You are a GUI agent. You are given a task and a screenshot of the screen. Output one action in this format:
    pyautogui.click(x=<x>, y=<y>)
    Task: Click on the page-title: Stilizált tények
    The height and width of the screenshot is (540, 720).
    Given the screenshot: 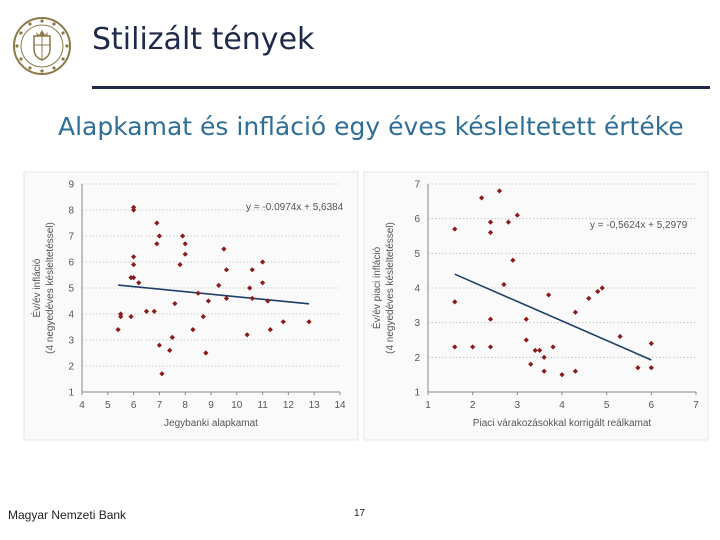 What is the action you would take?
    pyautogui.click(x=203, y=39)
    